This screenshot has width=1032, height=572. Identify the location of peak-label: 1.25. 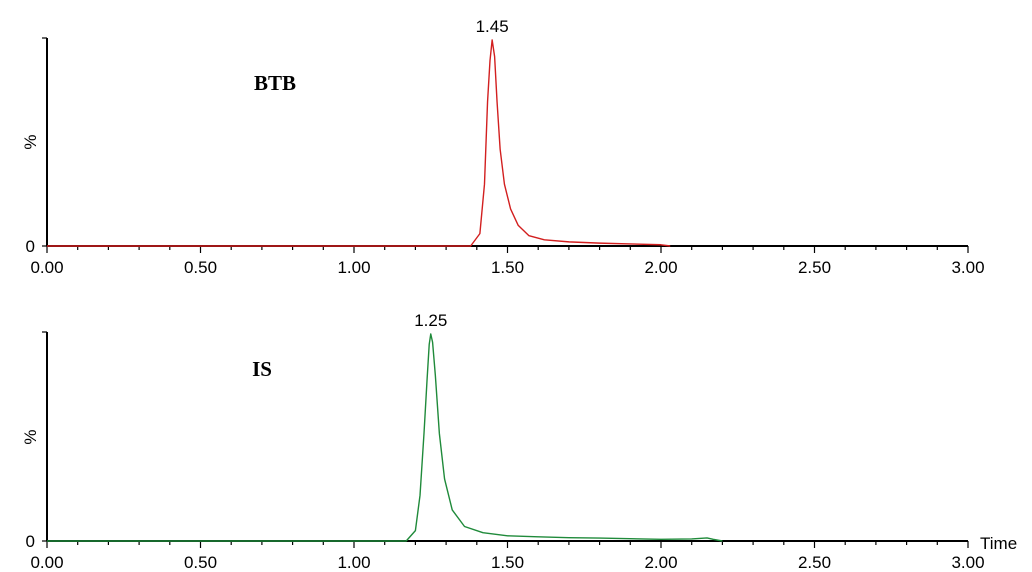
(430, 320).